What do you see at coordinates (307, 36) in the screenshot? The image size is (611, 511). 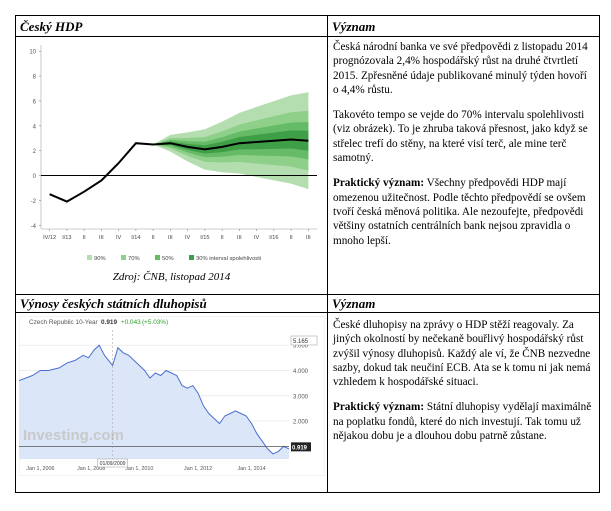 I see `header-divider-top` at bounding box center [307, 36].